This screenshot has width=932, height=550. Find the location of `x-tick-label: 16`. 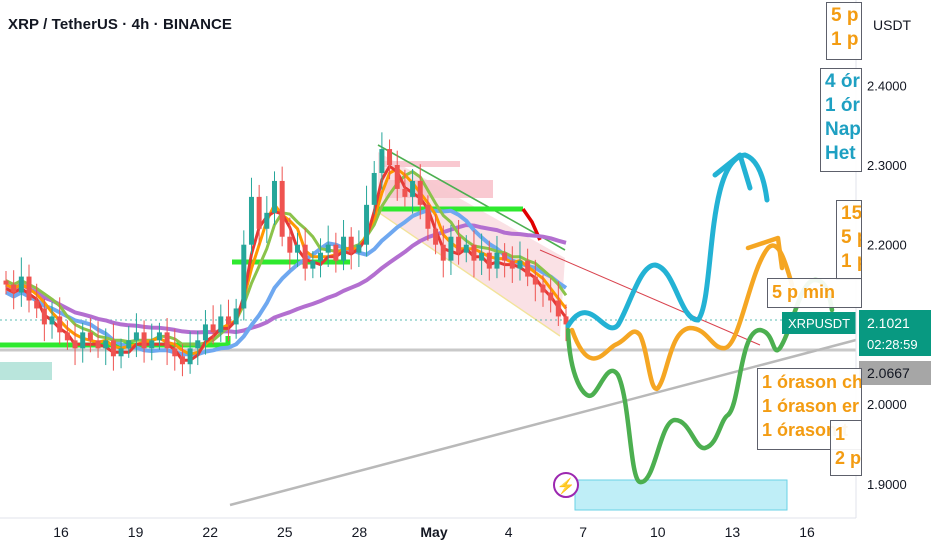

x-tick-label: 16 is located at coordinates (807, 532).